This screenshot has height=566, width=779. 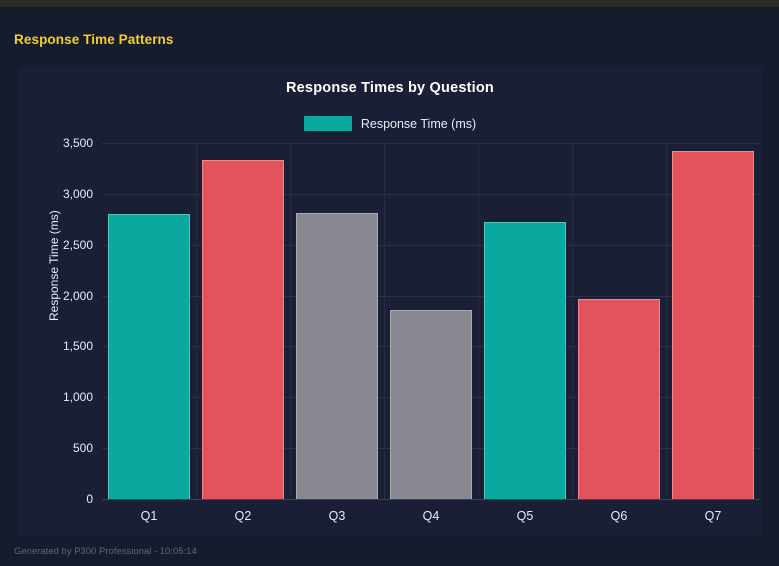 I want to click on x-tick-label-q4: Q4, so click(x=431, y=516).